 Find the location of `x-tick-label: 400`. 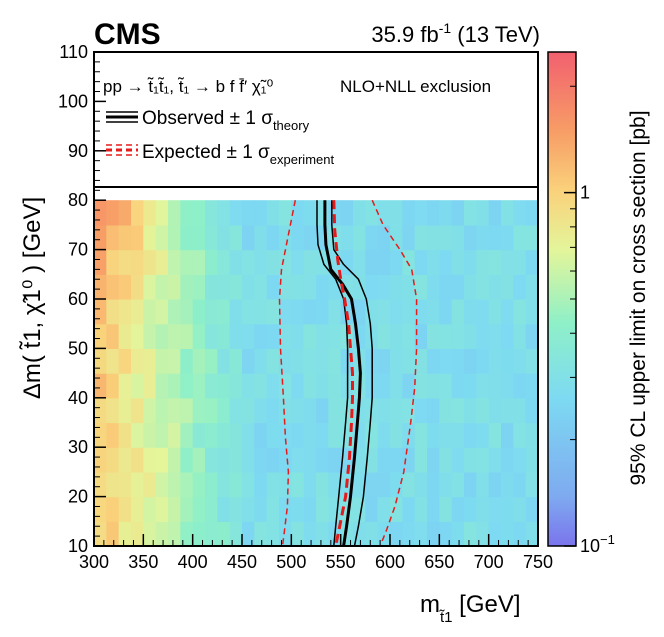

x-tick-label: 400 is located at coordinates (193, 562).